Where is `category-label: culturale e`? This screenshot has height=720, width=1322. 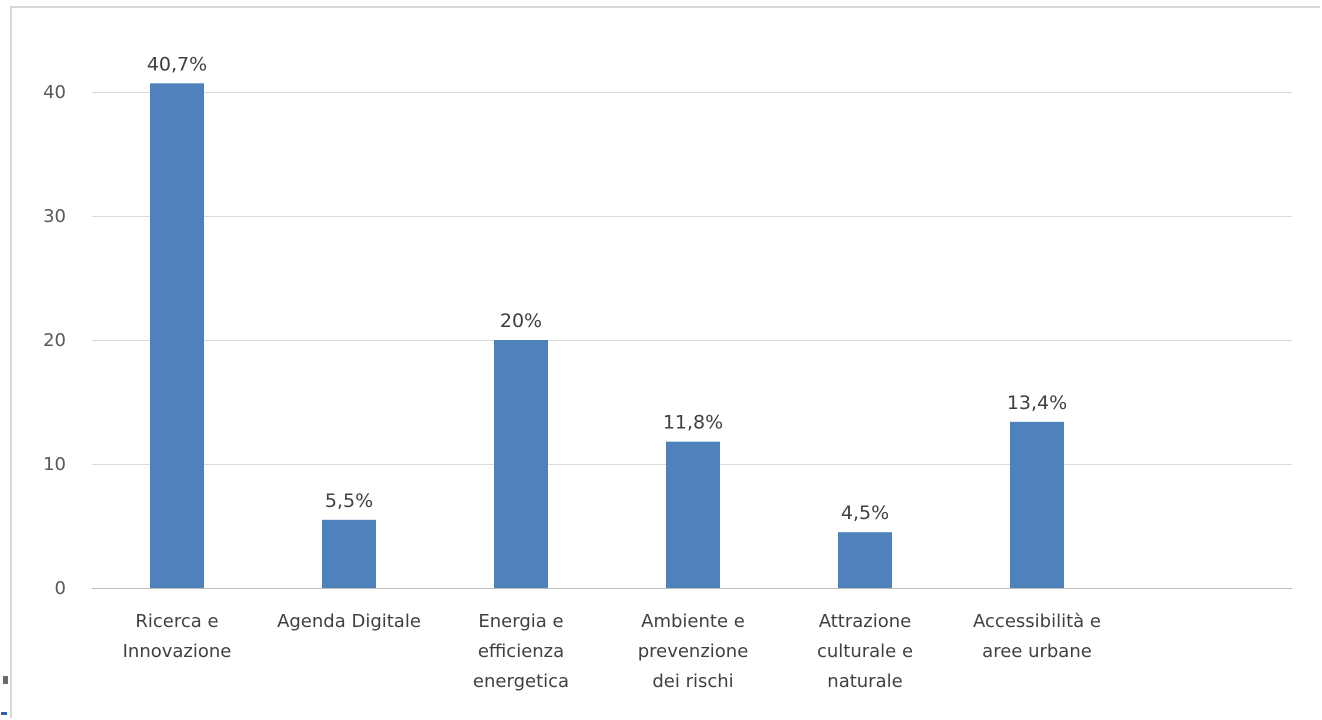 category-label: culturale e is located at coordinates (865, 651).